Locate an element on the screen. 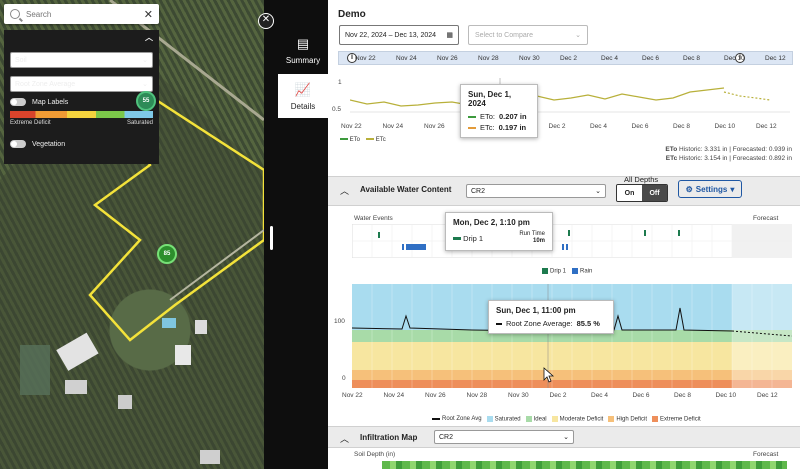 This screenshot has width=800, height=469. etc-value: 0.197 in is located at coordinates (512, 127).